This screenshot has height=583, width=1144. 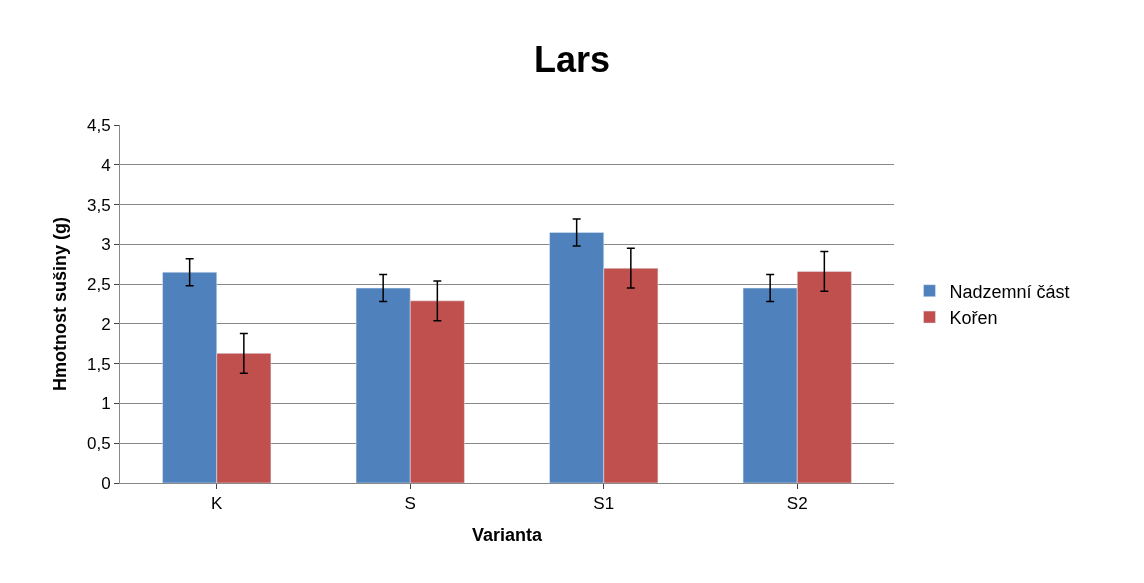 I want to click on y-tick-label: 2,5, so click(x=98, y=285).